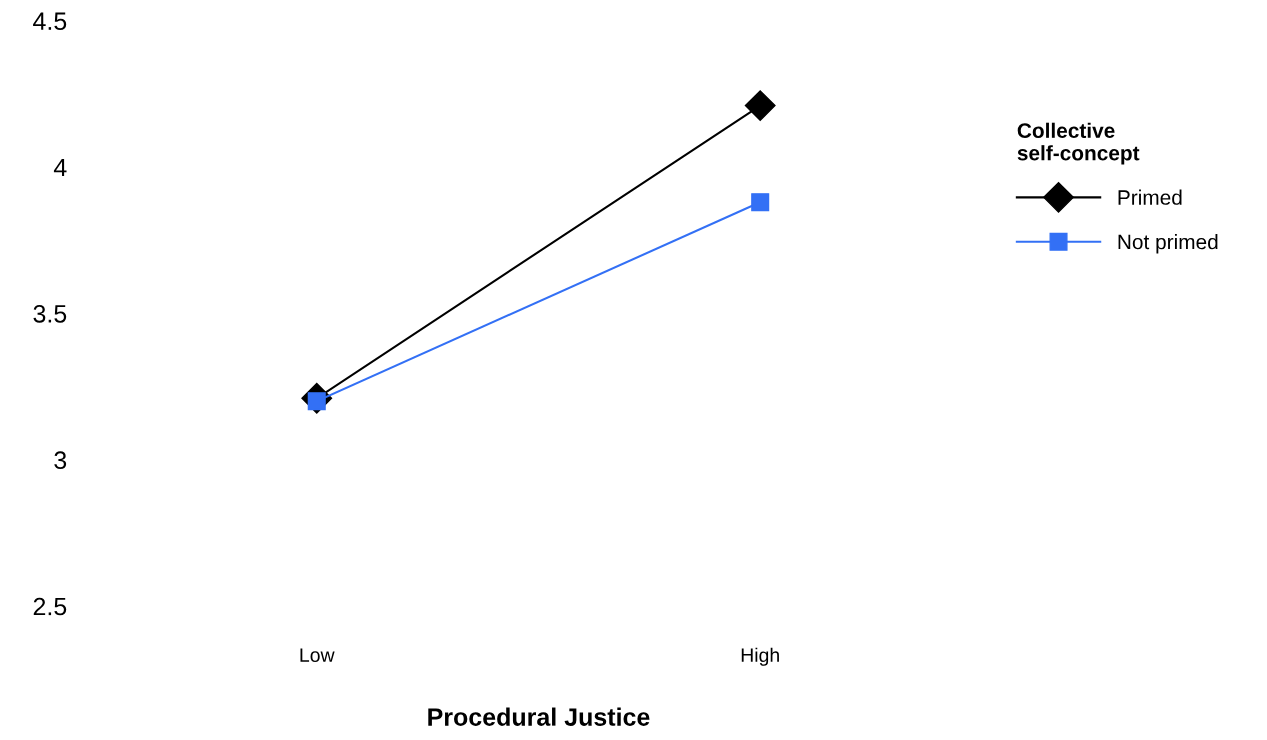 This screenshot has width=1267, height=740. I want to click on y-tick-label: 3.5, so click(50, 313).